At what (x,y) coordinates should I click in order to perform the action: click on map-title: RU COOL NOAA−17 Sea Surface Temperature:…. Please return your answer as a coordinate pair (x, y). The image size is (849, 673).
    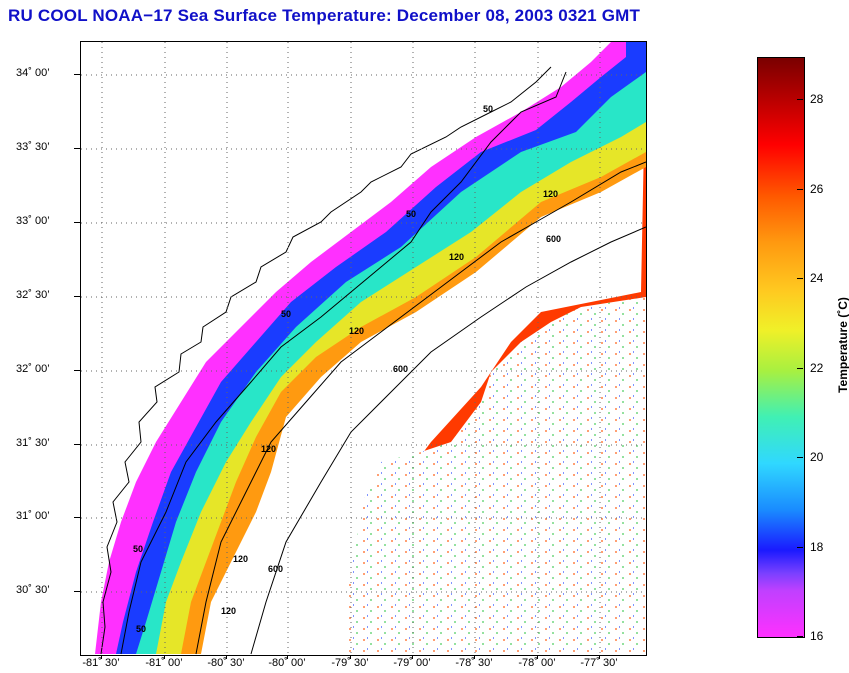
    Looking at the image, I should click on (324, 15).